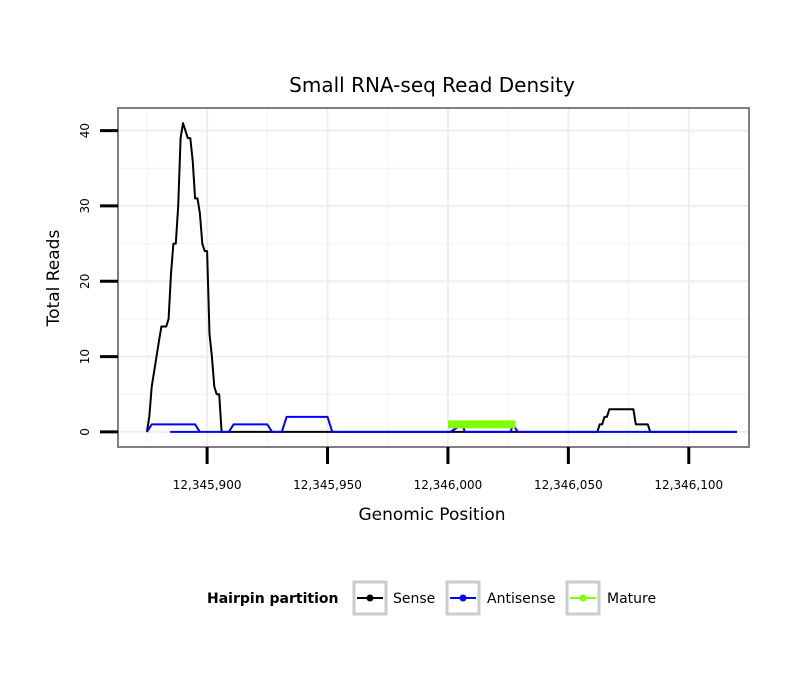 The height and width of the screenshot is (690, 810). What do you see at coordinates (85, 205) in the screenshot?
I see `y-tick-label: 30` at bounding box center [85, 205].